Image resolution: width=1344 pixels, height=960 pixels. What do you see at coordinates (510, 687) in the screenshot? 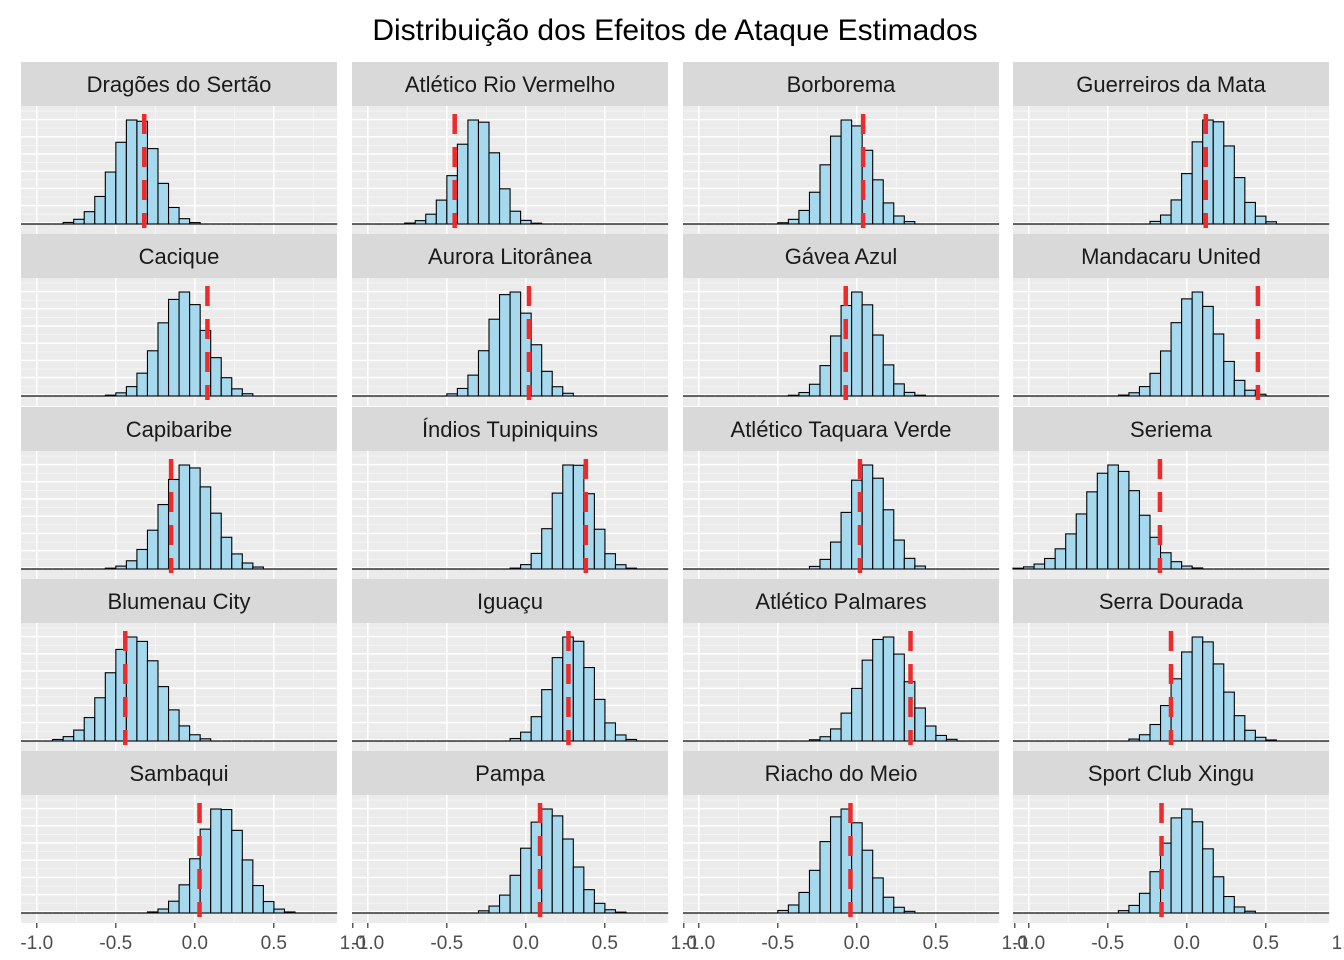
I see `panel-background` at bounding box center [510, 687].